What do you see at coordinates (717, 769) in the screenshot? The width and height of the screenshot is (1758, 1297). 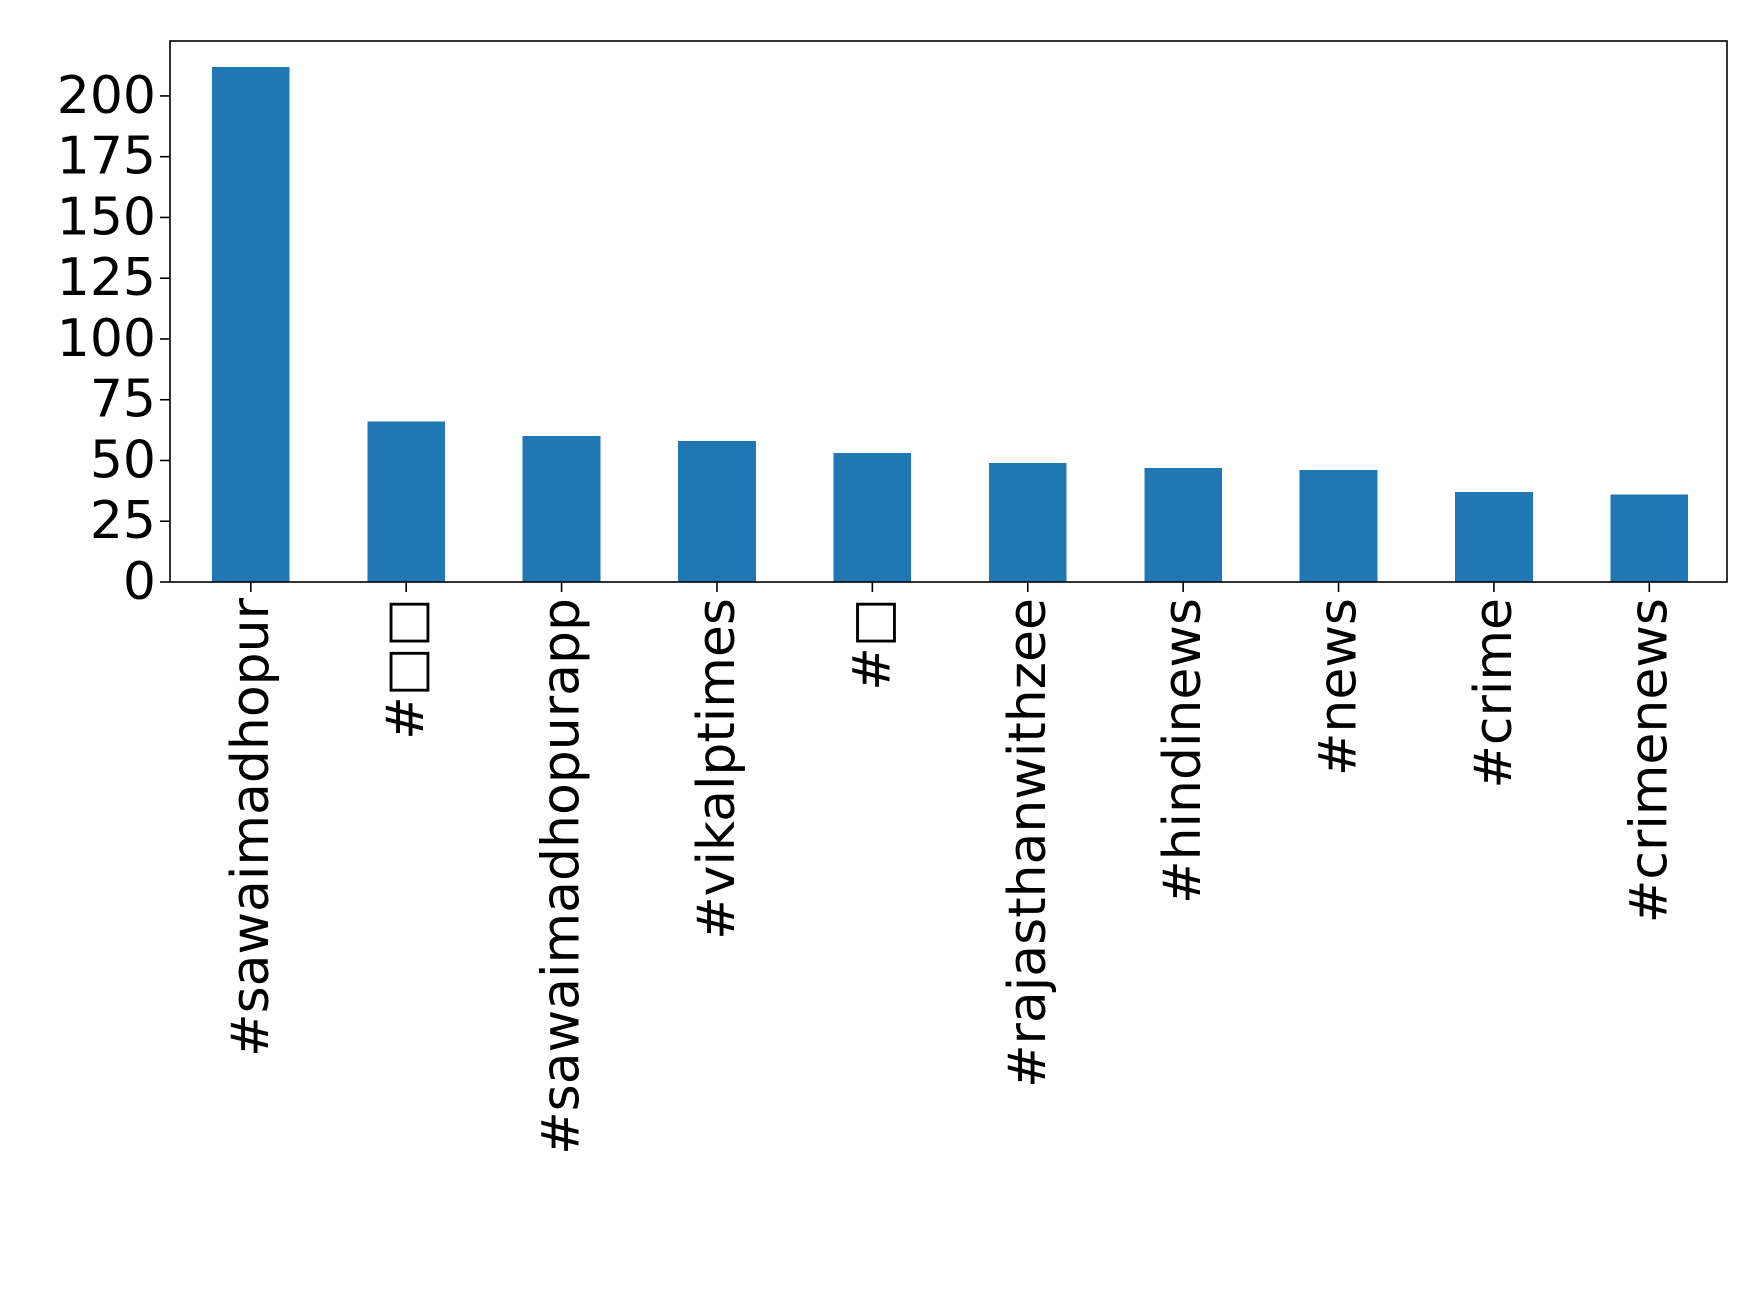 I see `x-tick-label: #vikalptimes` at bounding box center [717, 769].